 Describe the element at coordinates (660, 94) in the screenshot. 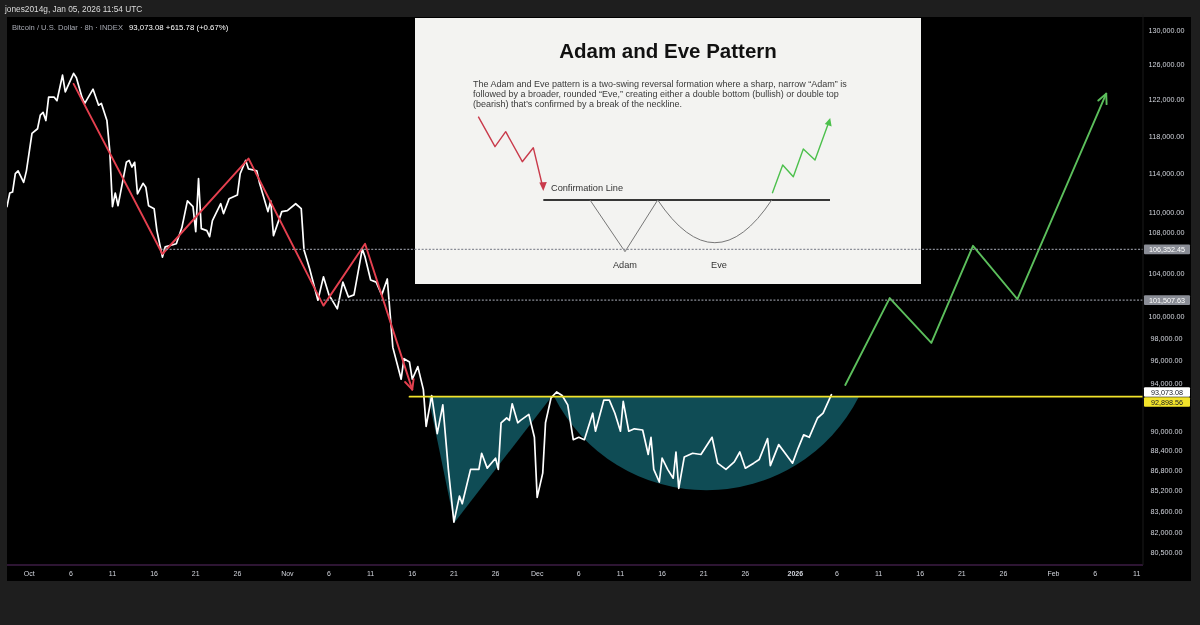

I see `annotation: The Adam and Eve pattern is a two-swing reversal formation where a sharp, narrow “Adam” is followed by a broader, rounded “Eve,” creating either a double bottom (bullish) or double top (bearish) that’s confirmed by a break of the neckline.` at that location.